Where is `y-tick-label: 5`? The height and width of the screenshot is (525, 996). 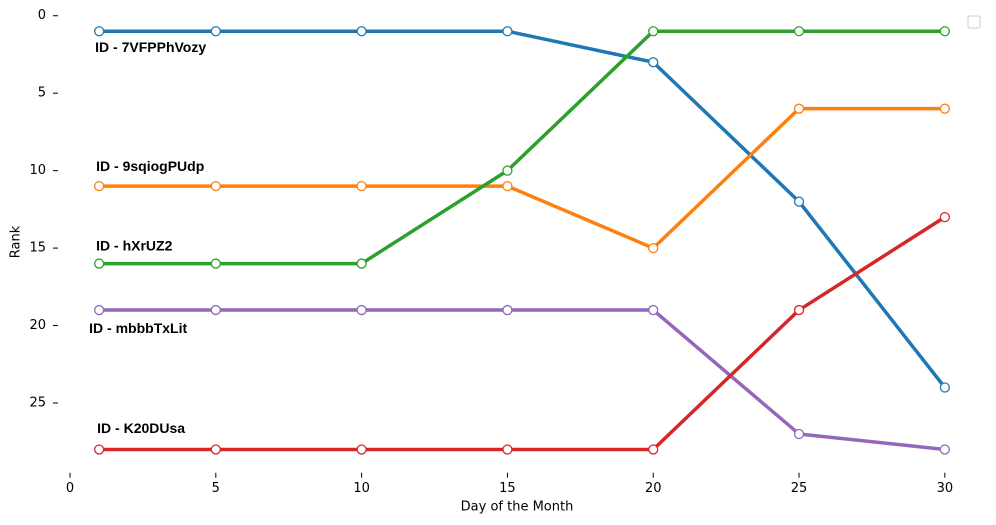
y-tick-label: 5 is located at coordinates (42, 93).